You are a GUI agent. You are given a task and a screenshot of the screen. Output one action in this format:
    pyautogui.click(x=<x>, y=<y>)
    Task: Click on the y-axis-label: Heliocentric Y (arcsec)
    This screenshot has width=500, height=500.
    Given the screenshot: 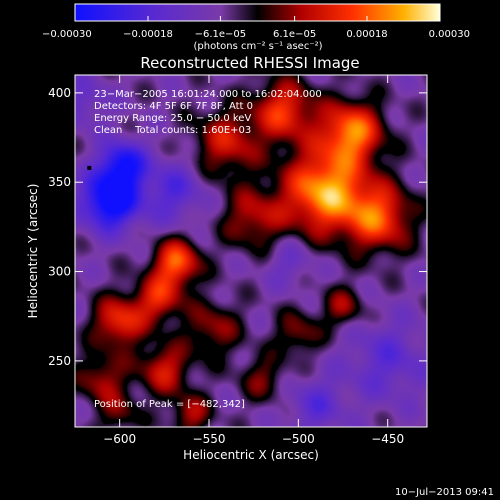 What is the action you would take?
    pyautogui.click(x=33, y=251)
    